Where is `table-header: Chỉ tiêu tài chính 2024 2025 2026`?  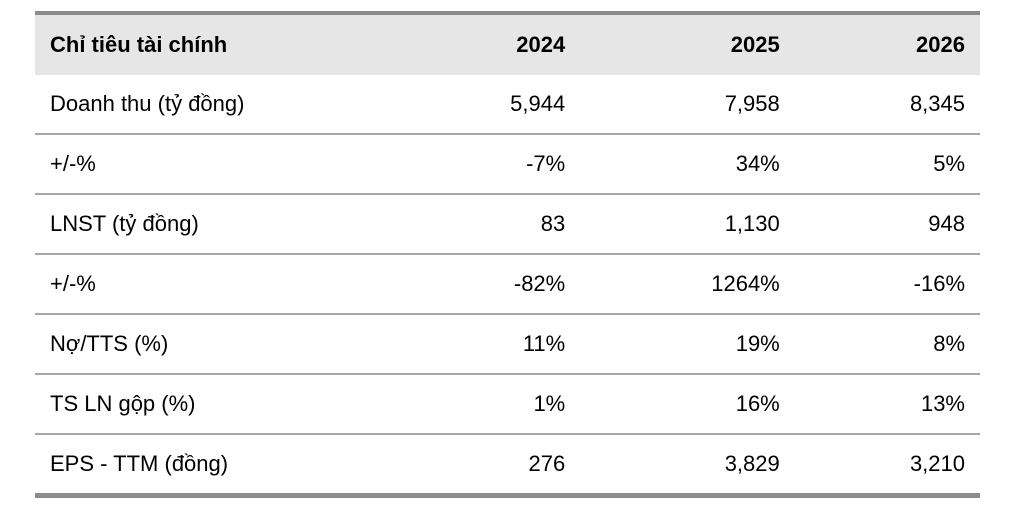 table-header: Chỉ tiêu tài chính 2024 2025 2026 is located at coordinates (507, 44).